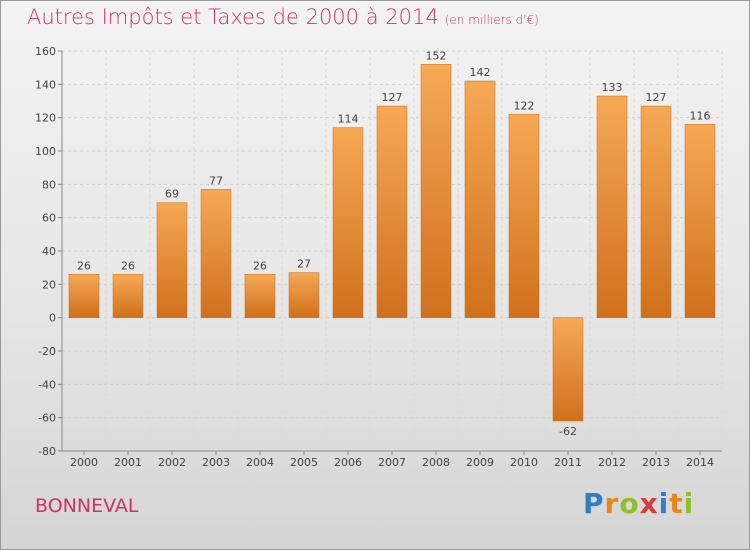 Image resolution: width=750 pixels, height=550 pixels. What do you see at coordinates (49, 251) in the screenshot?
I see `y-tick-label: 40` at bounding box center [49, 251].